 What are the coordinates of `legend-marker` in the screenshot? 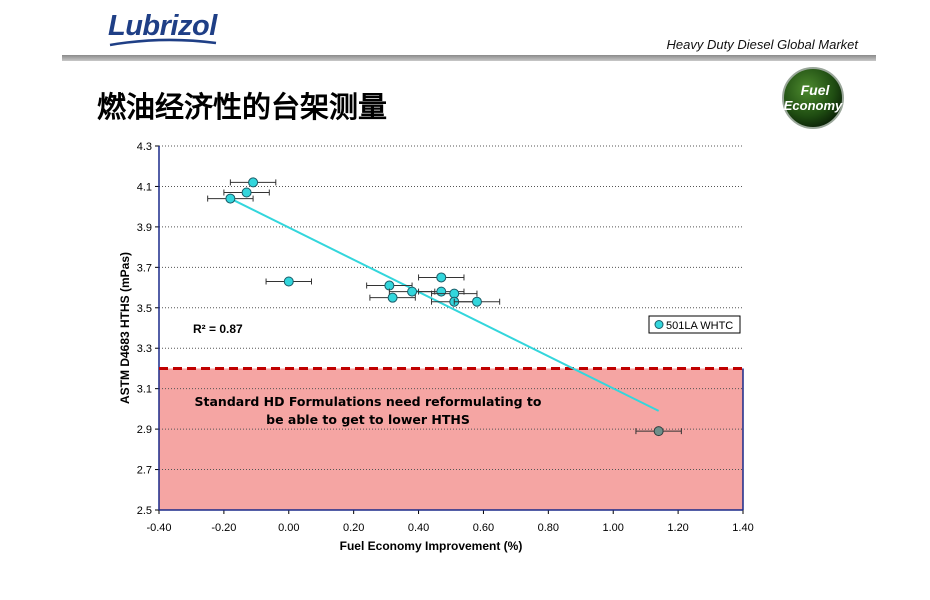 It's located at (659, 324).